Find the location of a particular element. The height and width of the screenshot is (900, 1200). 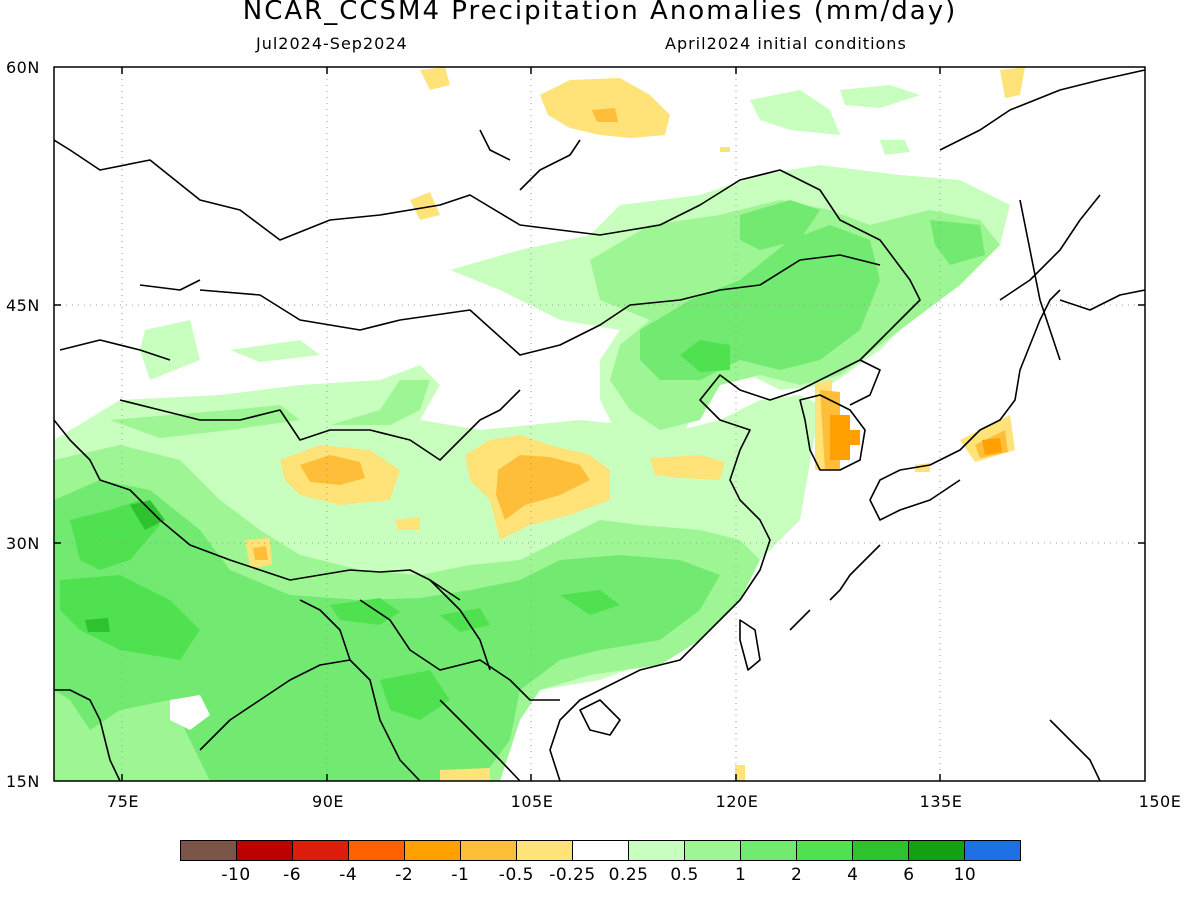

colorbar-label: 0.5 is located at coordinates (684, 875).